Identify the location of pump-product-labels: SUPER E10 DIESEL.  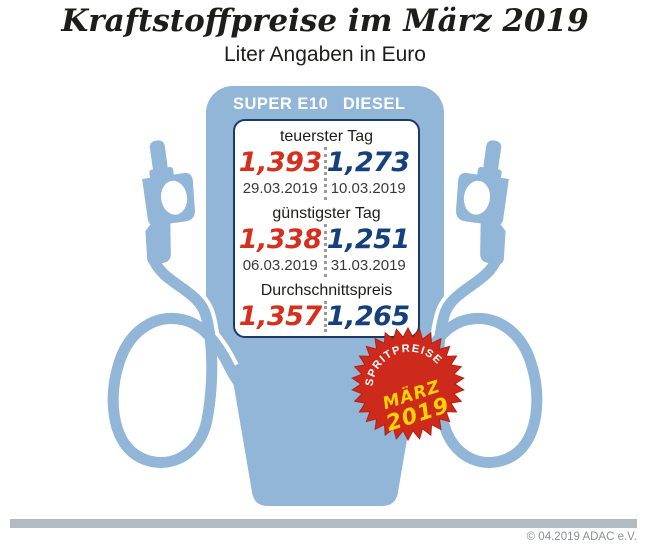
(326, 104).